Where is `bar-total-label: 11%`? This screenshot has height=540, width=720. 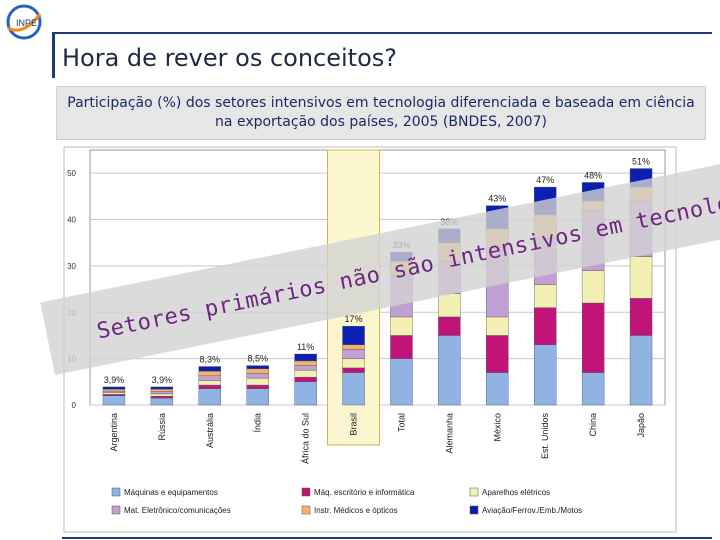
bar-total-label: 11% is located at coordinates (305, 347).